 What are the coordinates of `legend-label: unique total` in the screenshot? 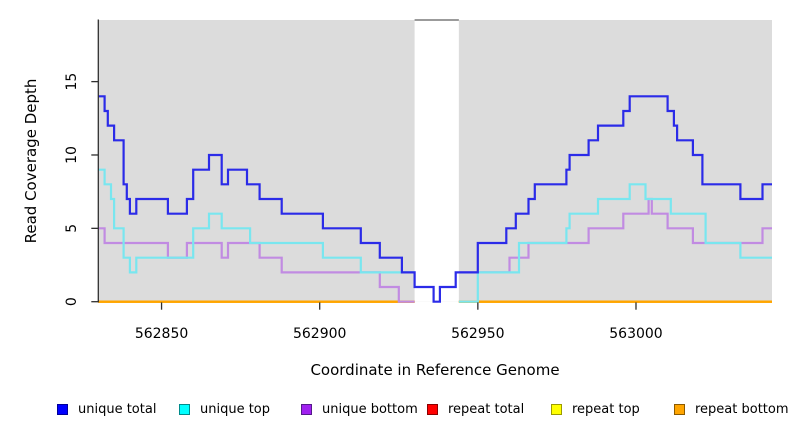 It's located at (117, 409).